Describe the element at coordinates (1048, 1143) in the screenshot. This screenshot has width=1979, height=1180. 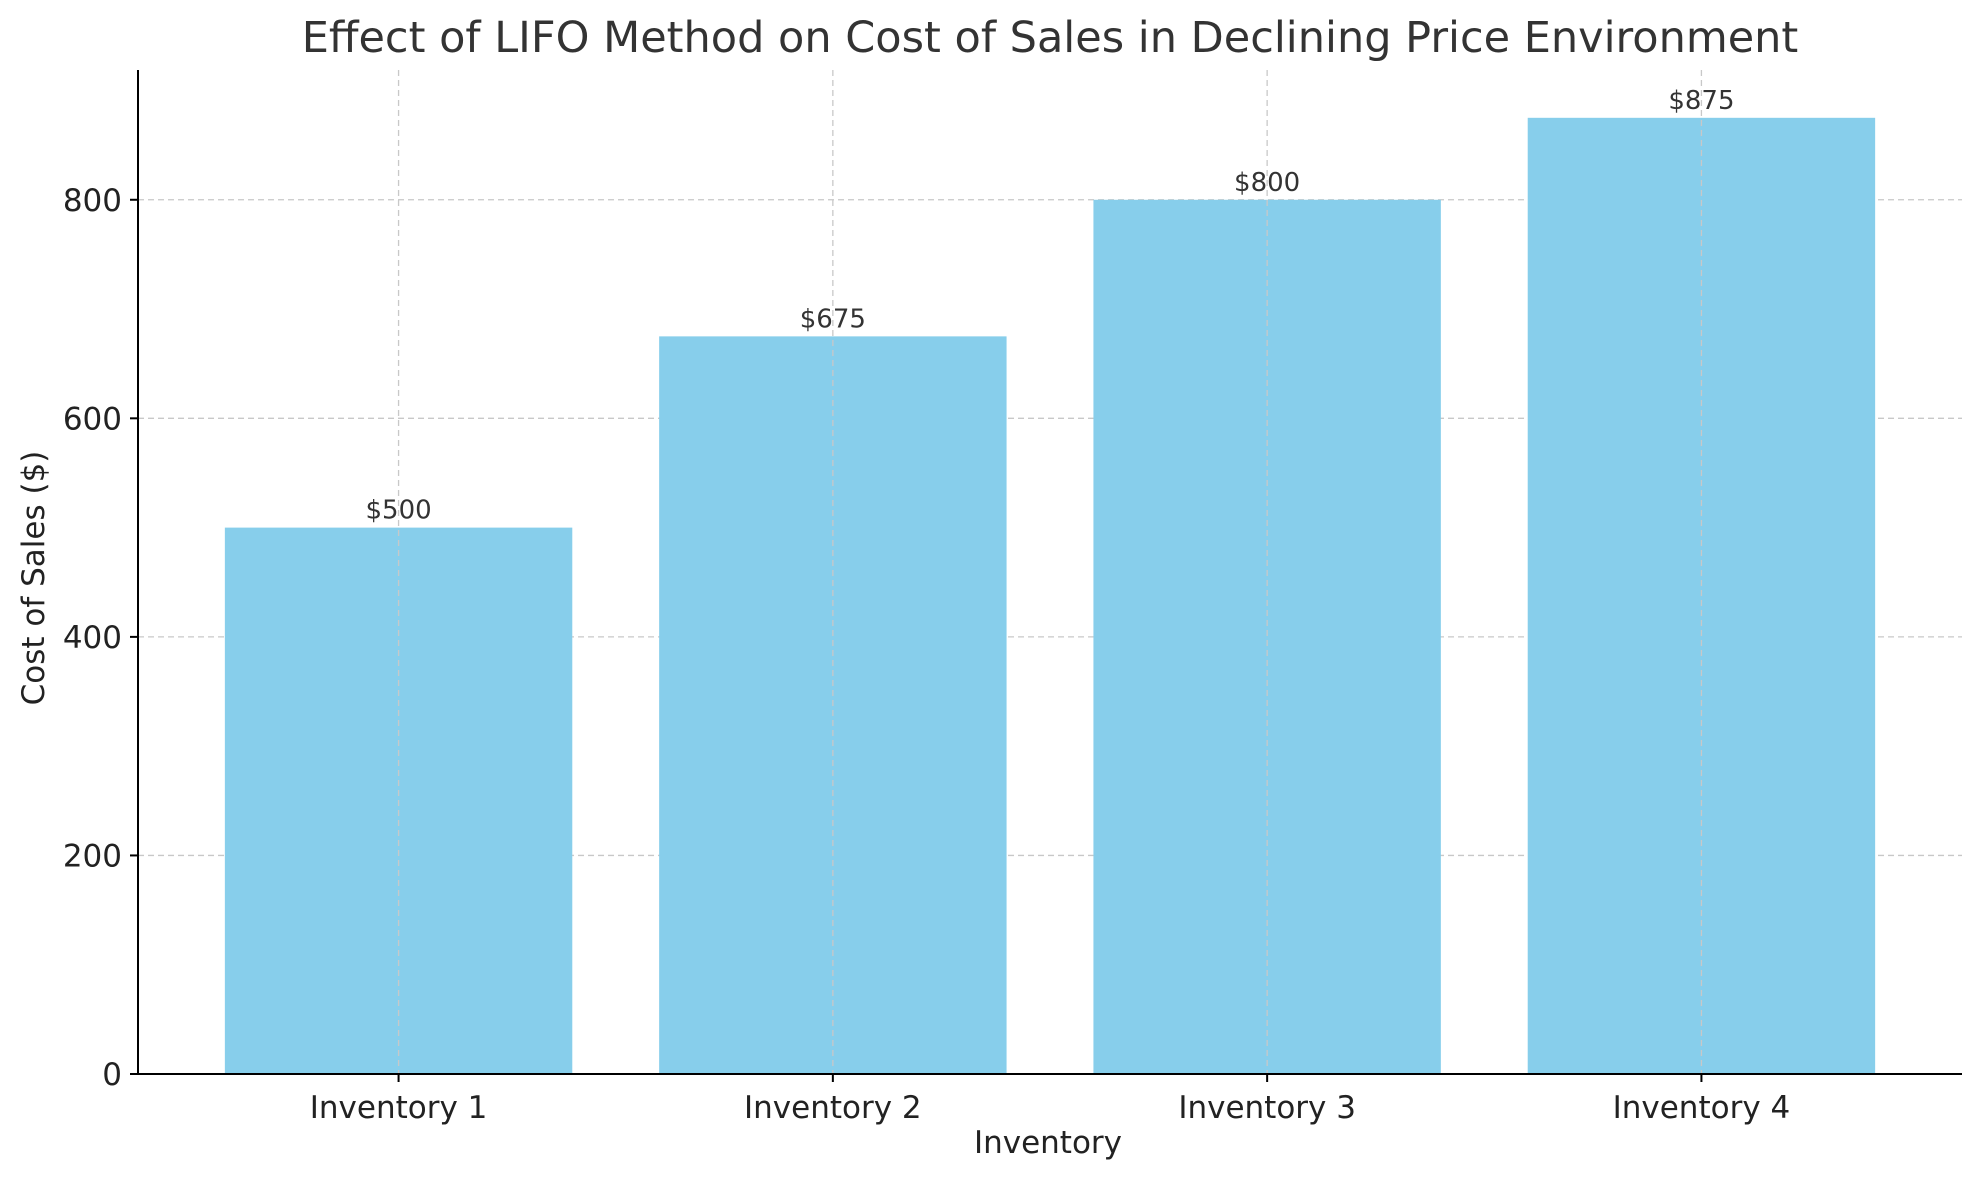
I see `x-axis-label: Inventory` at that location.